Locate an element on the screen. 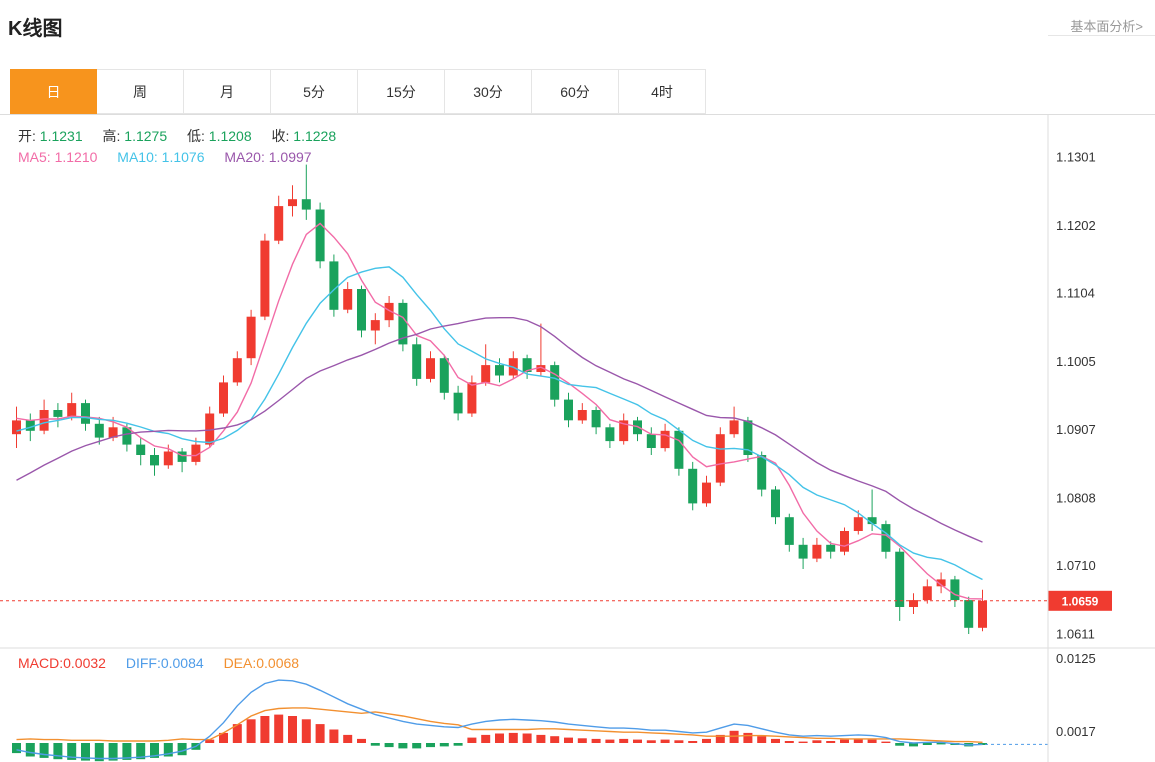  tab-month: 月 is located at coordinates (227, 91).